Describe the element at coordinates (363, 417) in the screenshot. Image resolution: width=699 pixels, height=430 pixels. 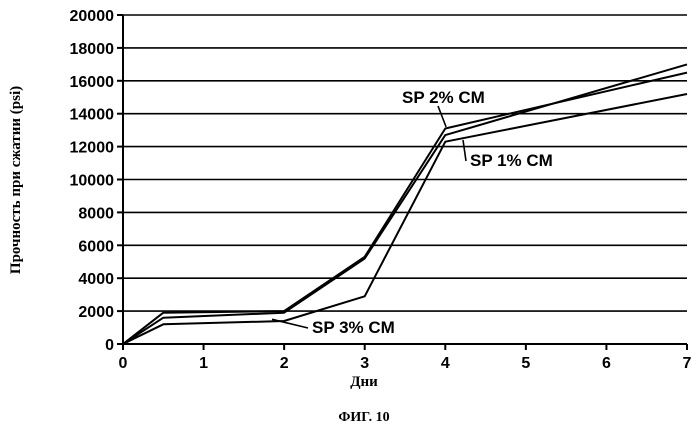
I see `figure-caption: ФИГ. 10` at that location.